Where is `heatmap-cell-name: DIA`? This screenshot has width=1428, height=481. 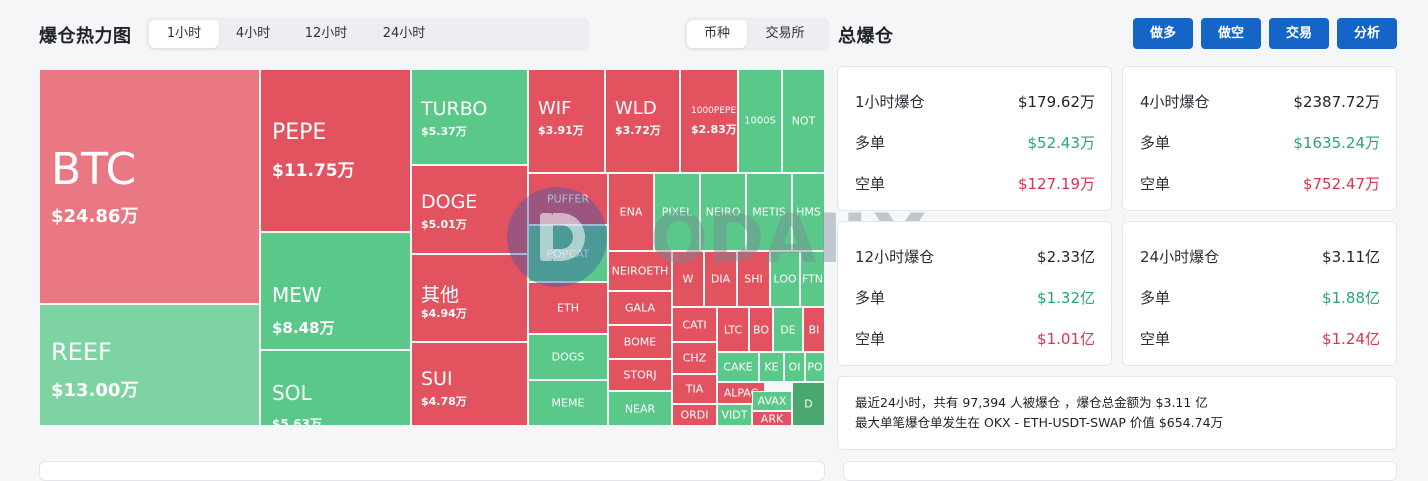
heatmap-cell-name: DIA is located at coordinates (720, 279).